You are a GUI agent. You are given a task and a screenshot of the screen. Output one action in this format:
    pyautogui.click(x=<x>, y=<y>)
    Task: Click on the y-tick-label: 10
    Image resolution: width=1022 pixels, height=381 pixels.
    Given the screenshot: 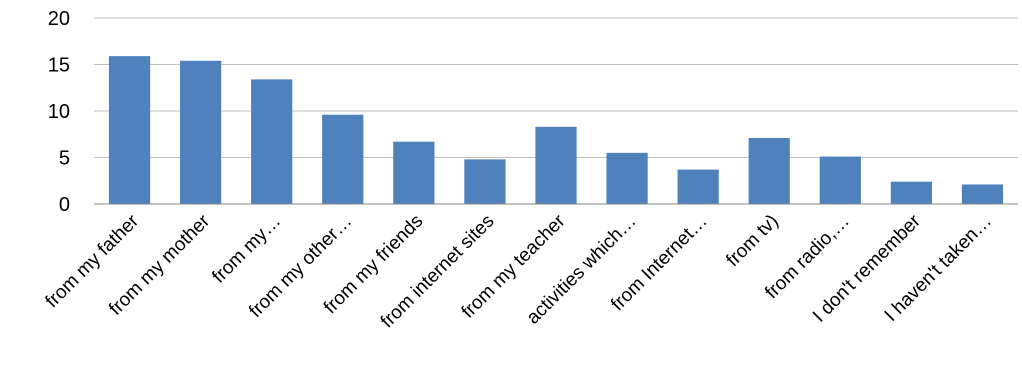 What is the action you would take?
    pyautogui.click(x=59, y=112)
    